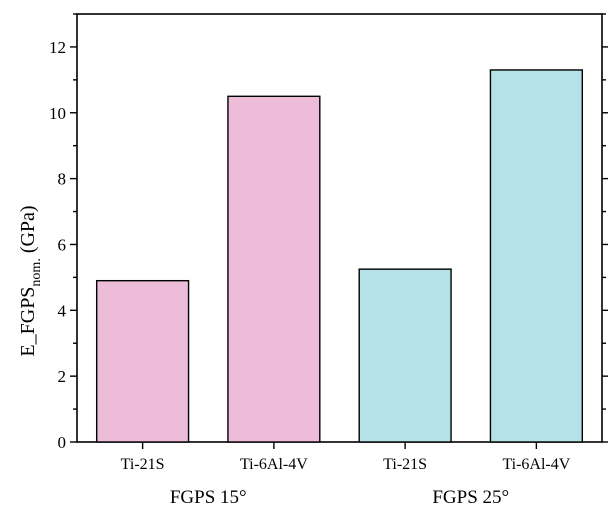 This screenshot has width=608, height=515. What do you see at coordinates (62, 376) in the screenshot?
I see `y-tick-label: 2` at bounding box center [62, 376].